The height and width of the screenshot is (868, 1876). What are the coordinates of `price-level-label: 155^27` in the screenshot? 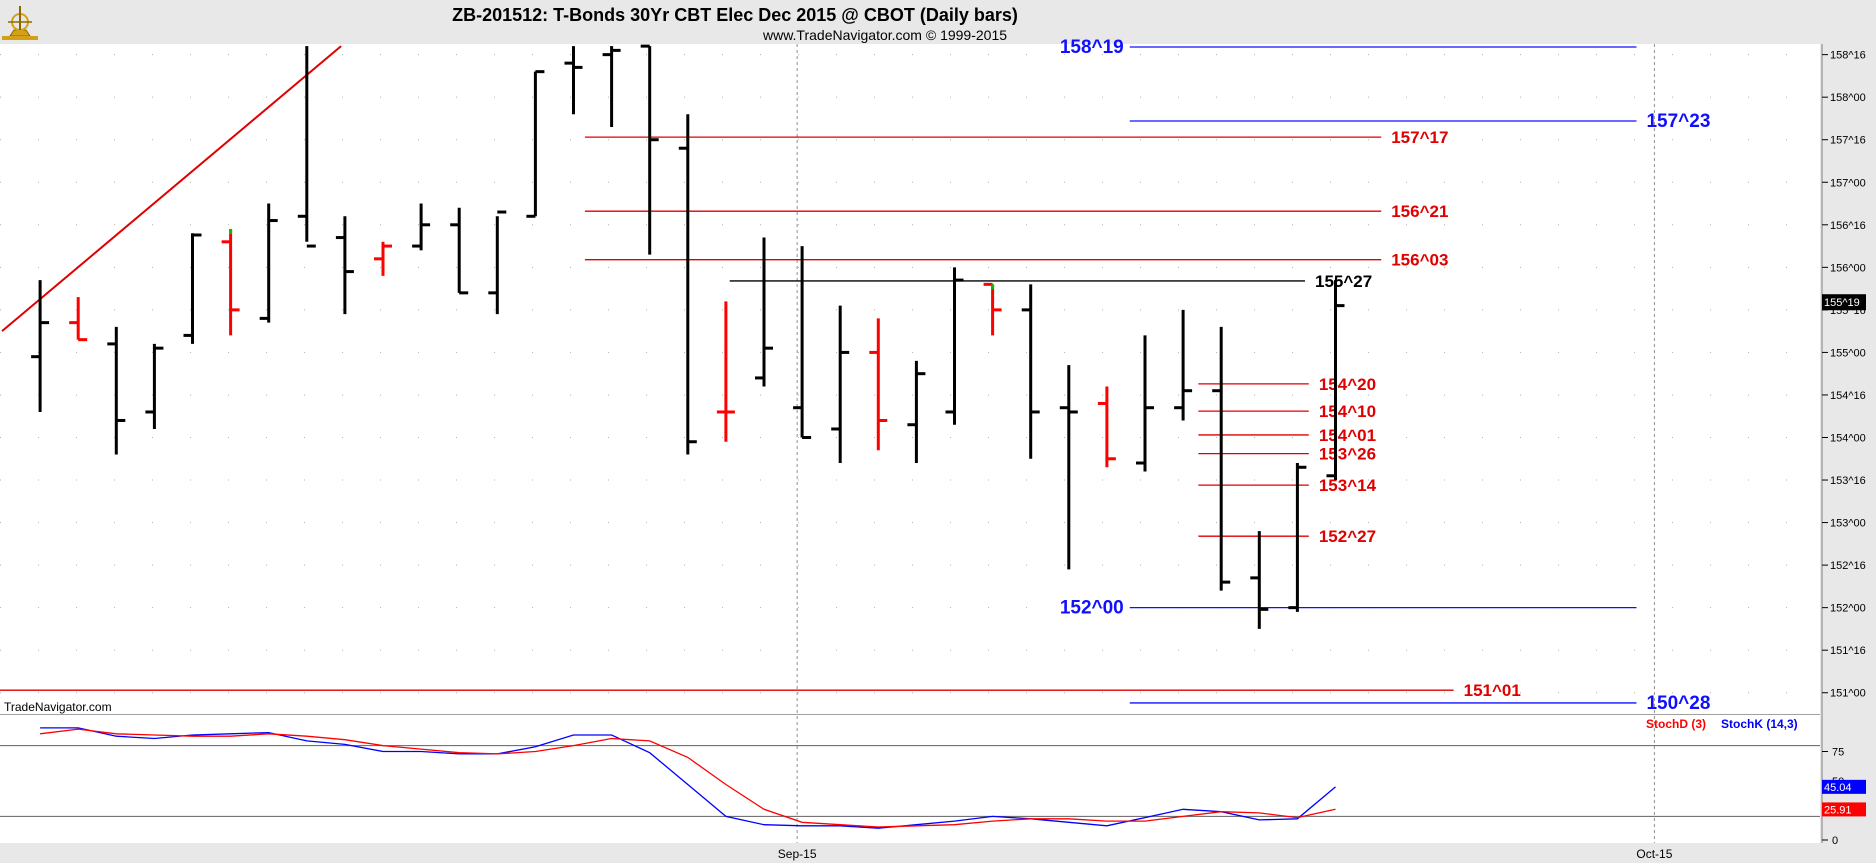 It's located at (1343, 281).